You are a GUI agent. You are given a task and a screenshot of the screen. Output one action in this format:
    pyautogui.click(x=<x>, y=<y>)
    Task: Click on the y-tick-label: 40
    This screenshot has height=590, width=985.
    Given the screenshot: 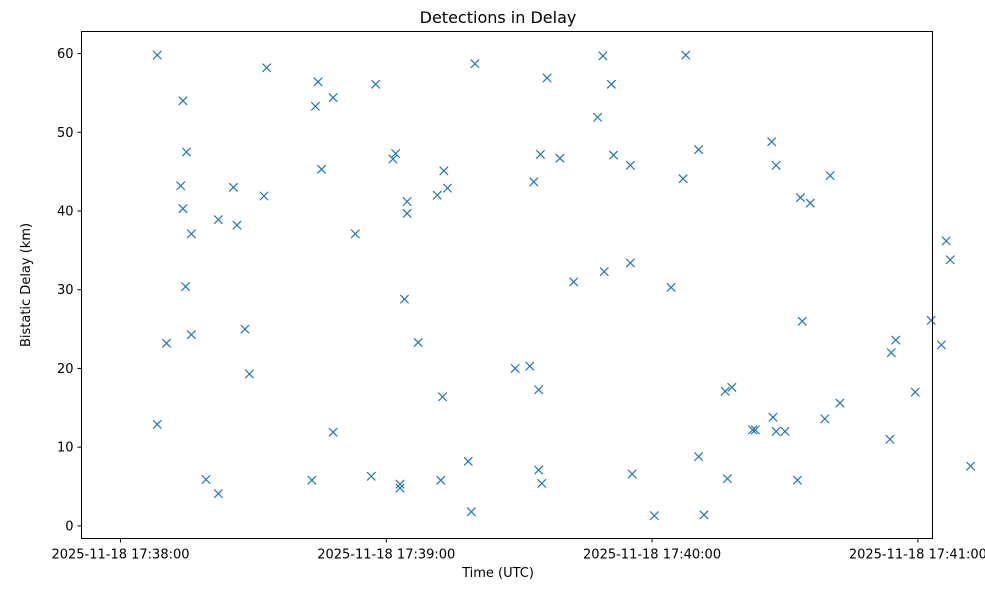 What is the action you would take?
    pyautogui.click(x=65, y=211)
    